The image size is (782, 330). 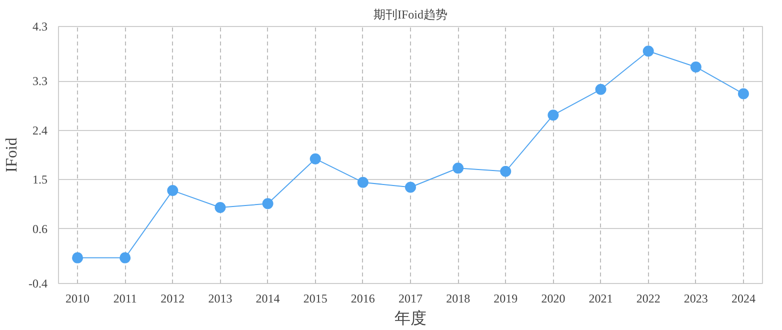 I want to click on x-tick-label: 2021, so click(x=600, y=299).